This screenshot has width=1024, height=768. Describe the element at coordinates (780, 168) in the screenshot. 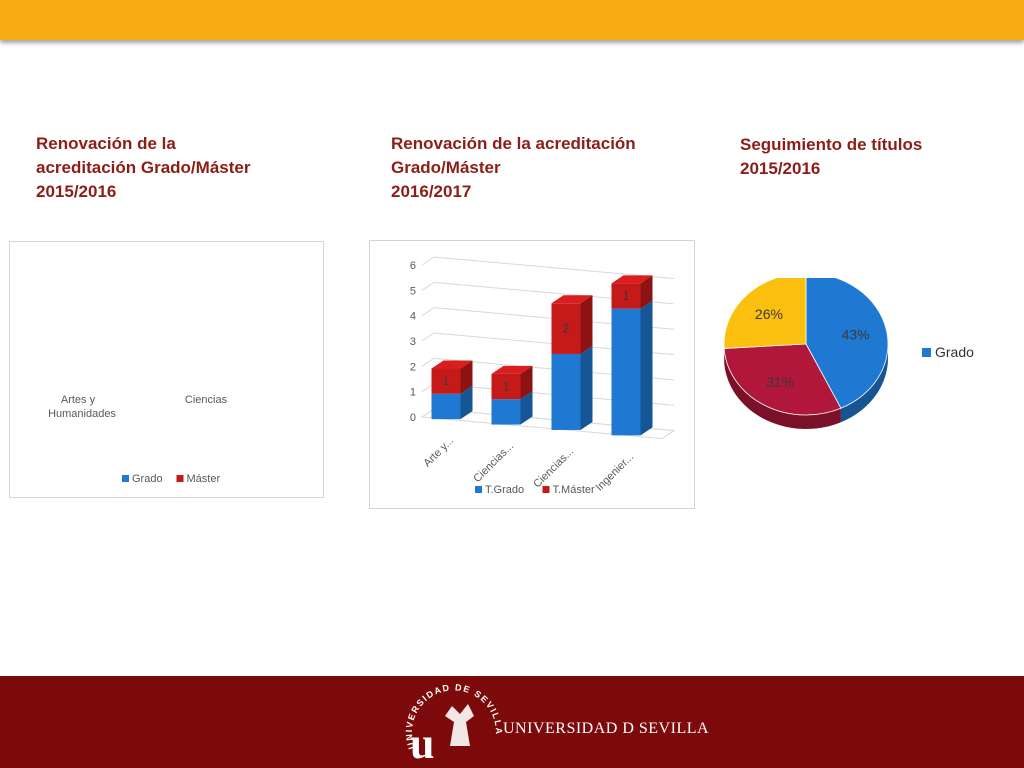

I see `chart3-title-line: 2015/2016` at that location.